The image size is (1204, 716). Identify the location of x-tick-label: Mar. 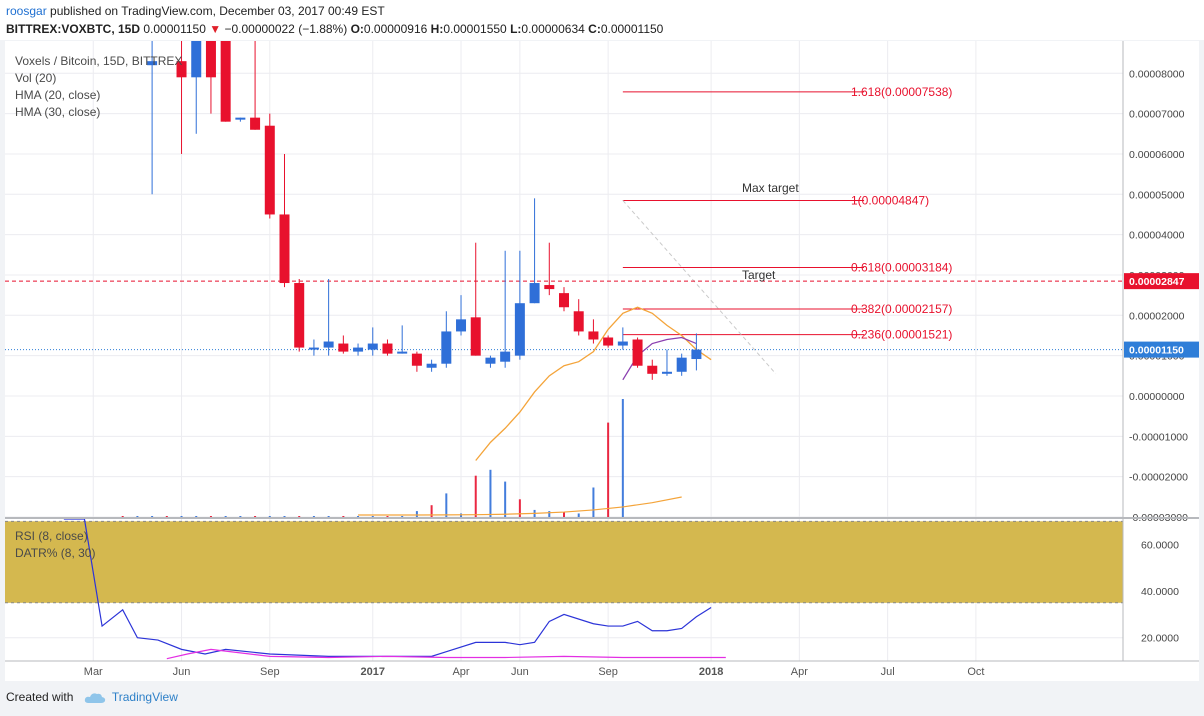
(93, 672).